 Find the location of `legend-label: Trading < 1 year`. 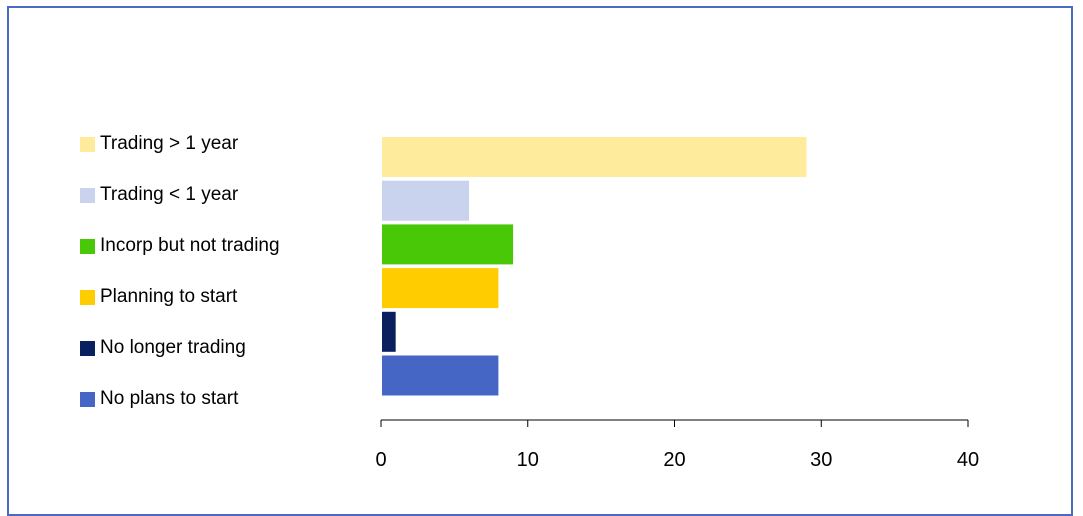

legend-label: Trading < 1 year is located at coordinates (169, 194).